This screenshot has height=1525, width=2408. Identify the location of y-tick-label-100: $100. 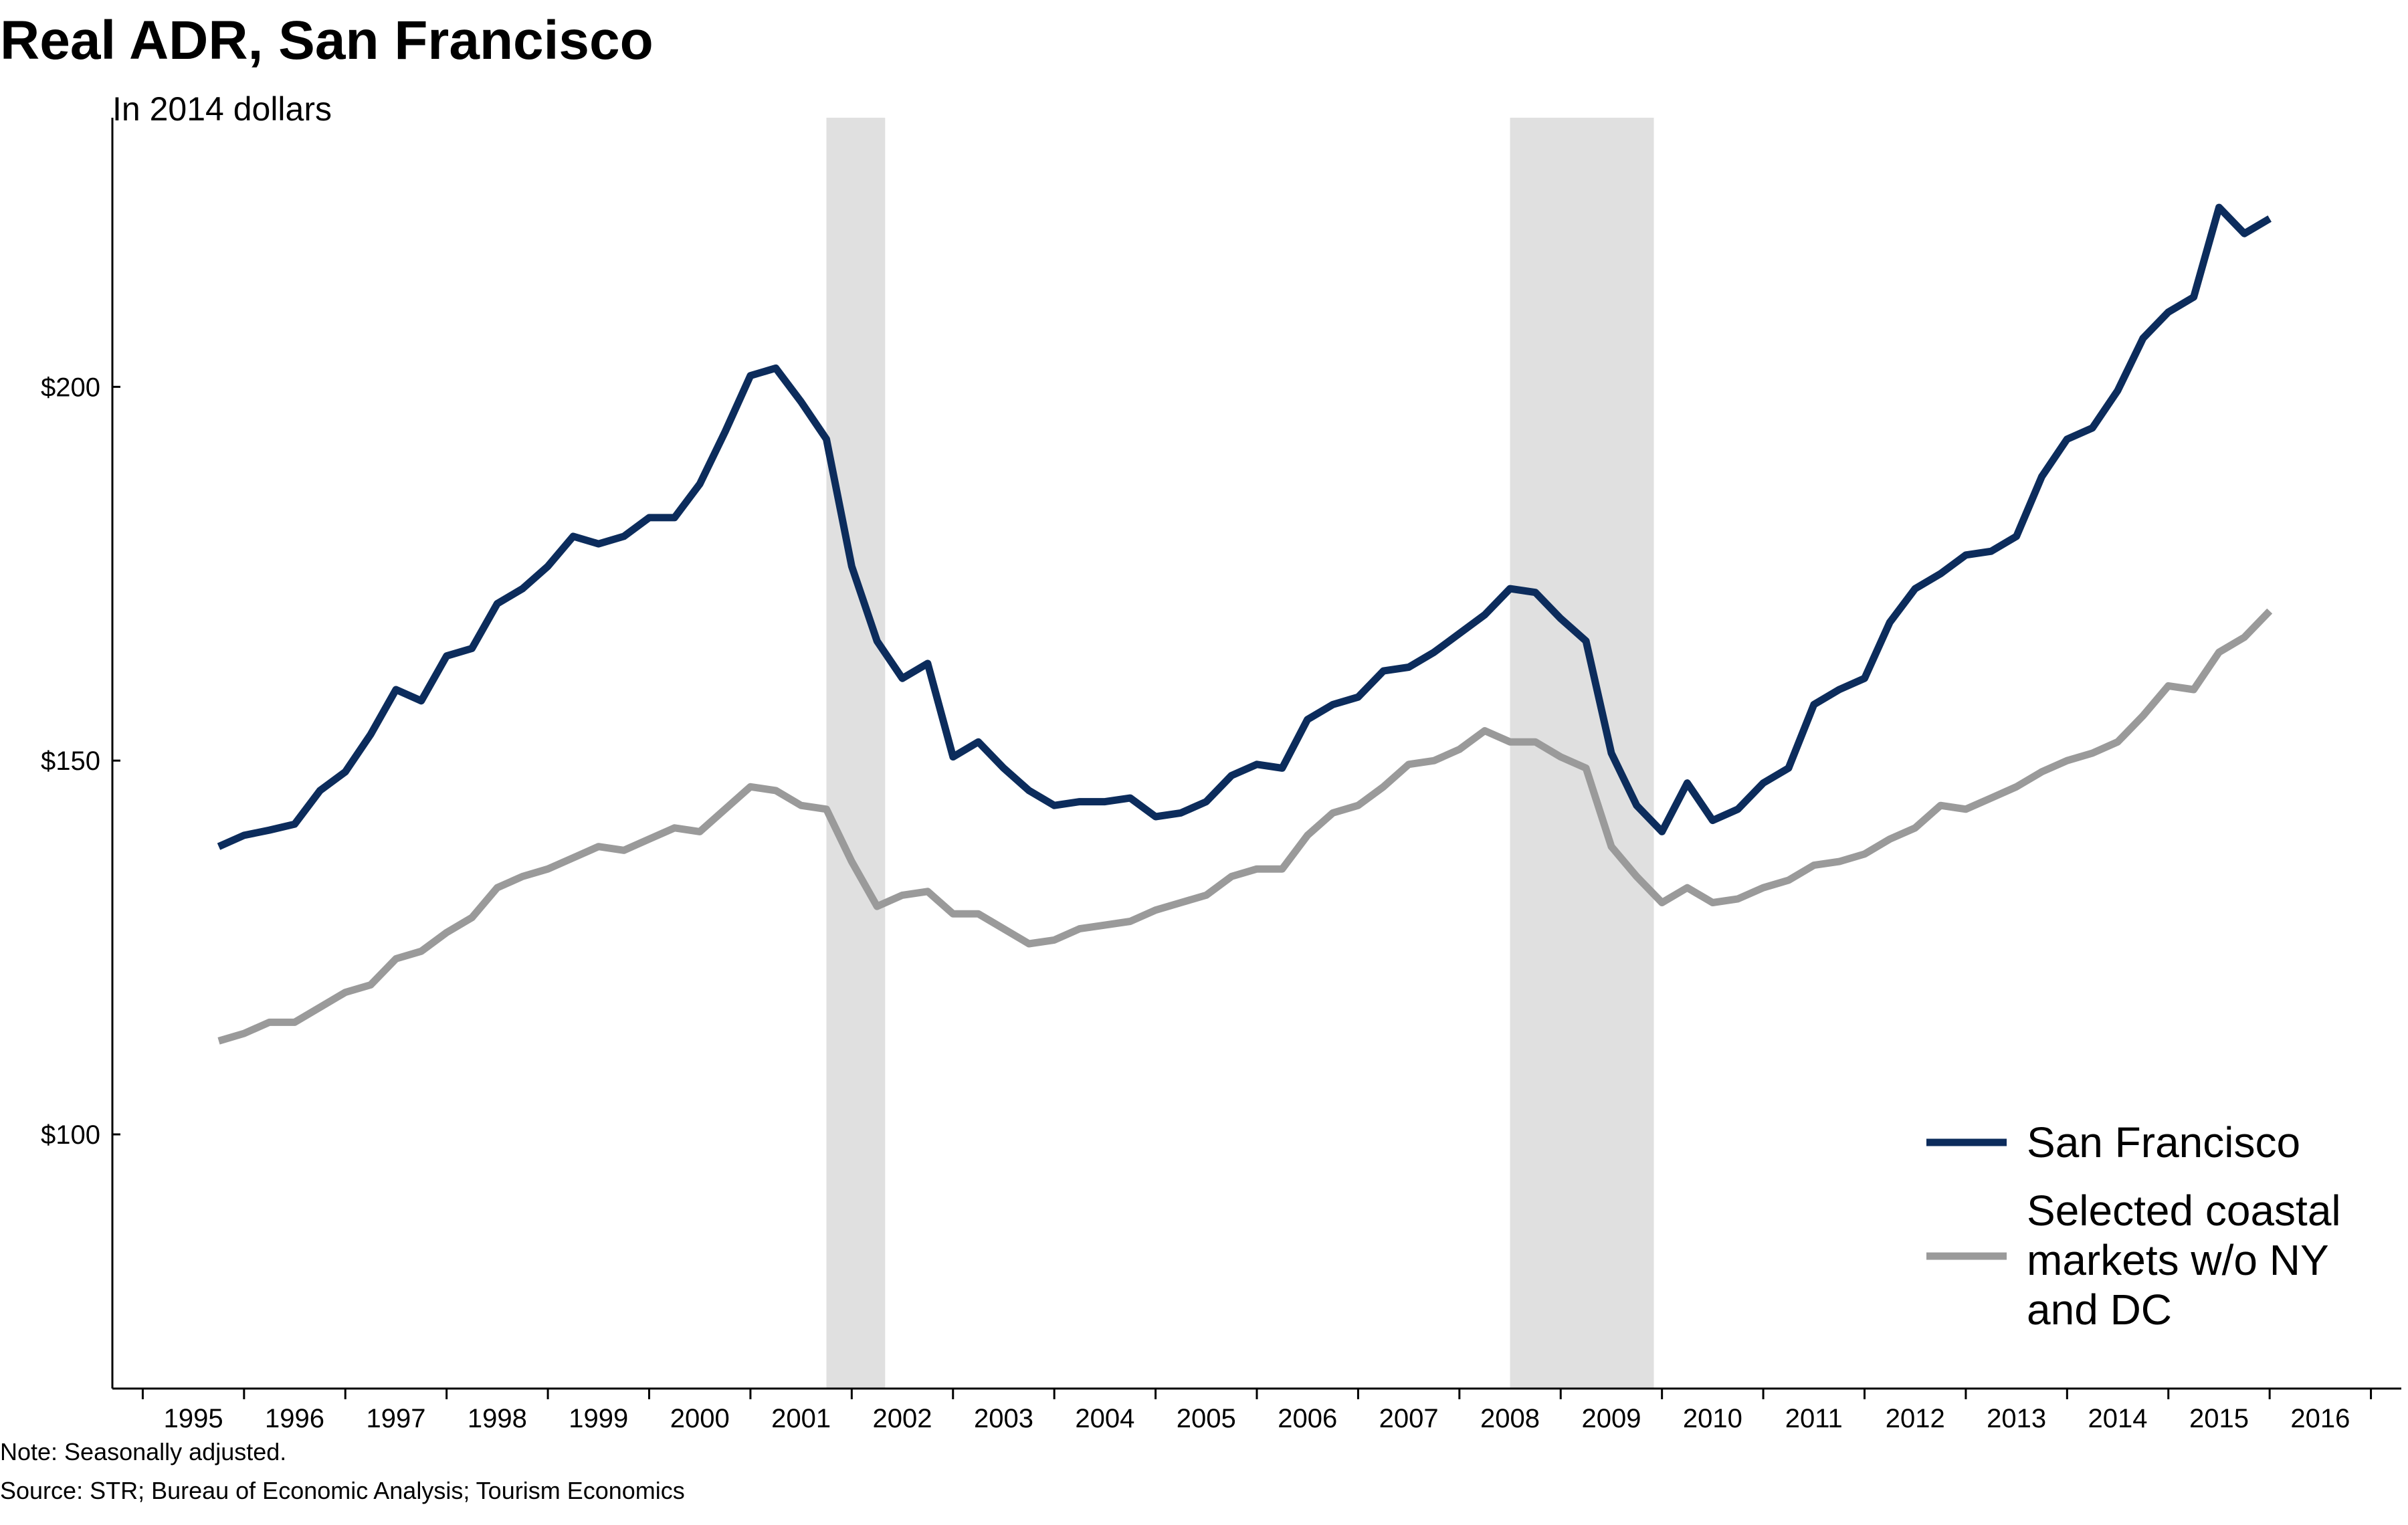
(70, 1135).